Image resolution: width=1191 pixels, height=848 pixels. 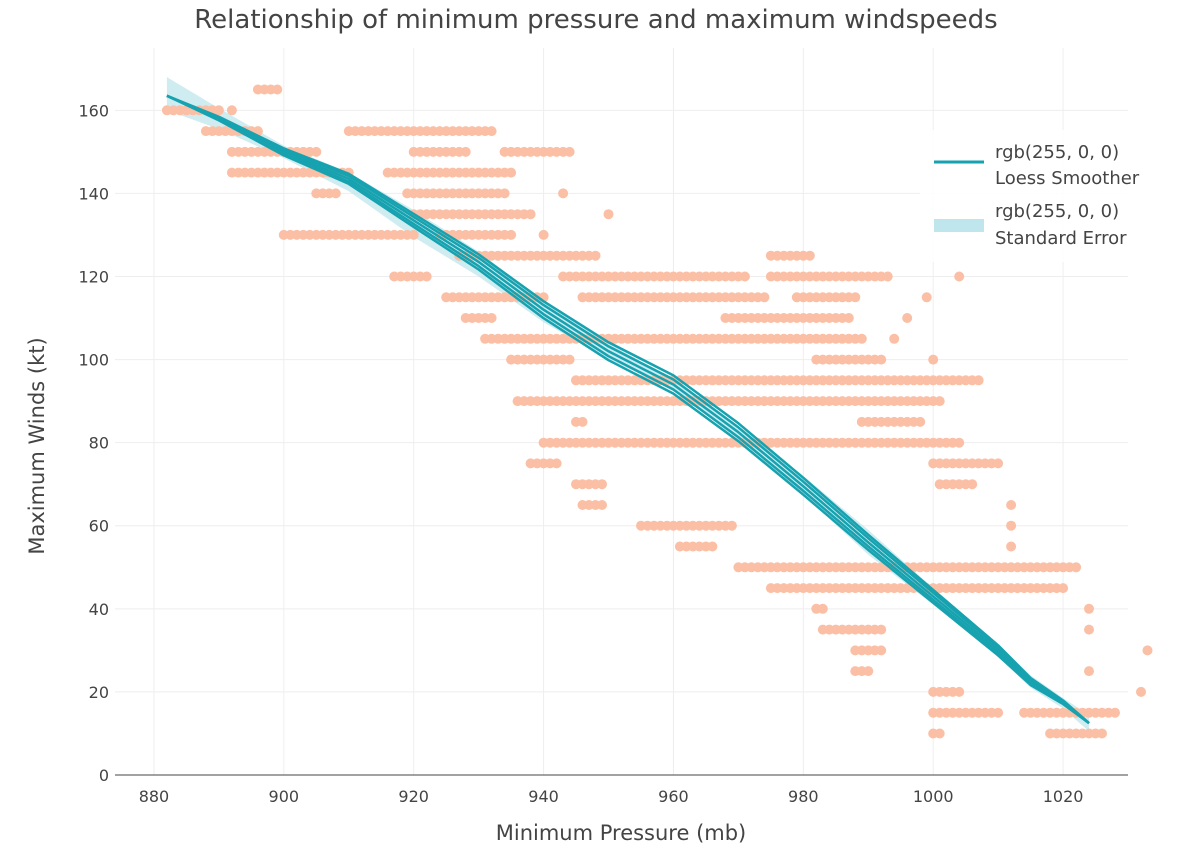 What do you see at coordinates (99, 609) in the screenshot?
I see `y-tick-label: 40` at bounding box center [99, 609].